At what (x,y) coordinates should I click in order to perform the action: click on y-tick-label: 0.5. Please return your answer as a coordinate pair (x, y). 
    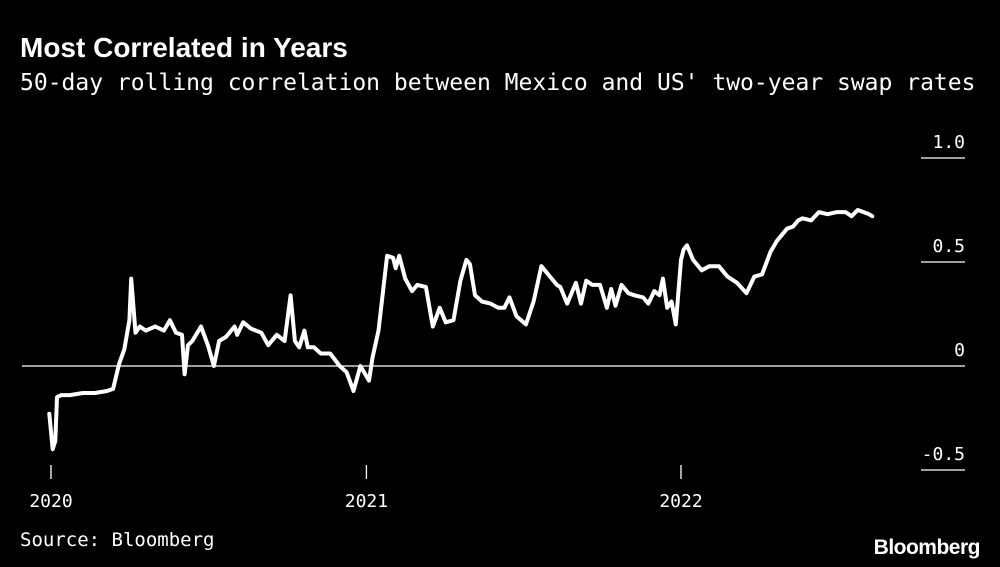
    Looking at the image, I should click on (948, 246).